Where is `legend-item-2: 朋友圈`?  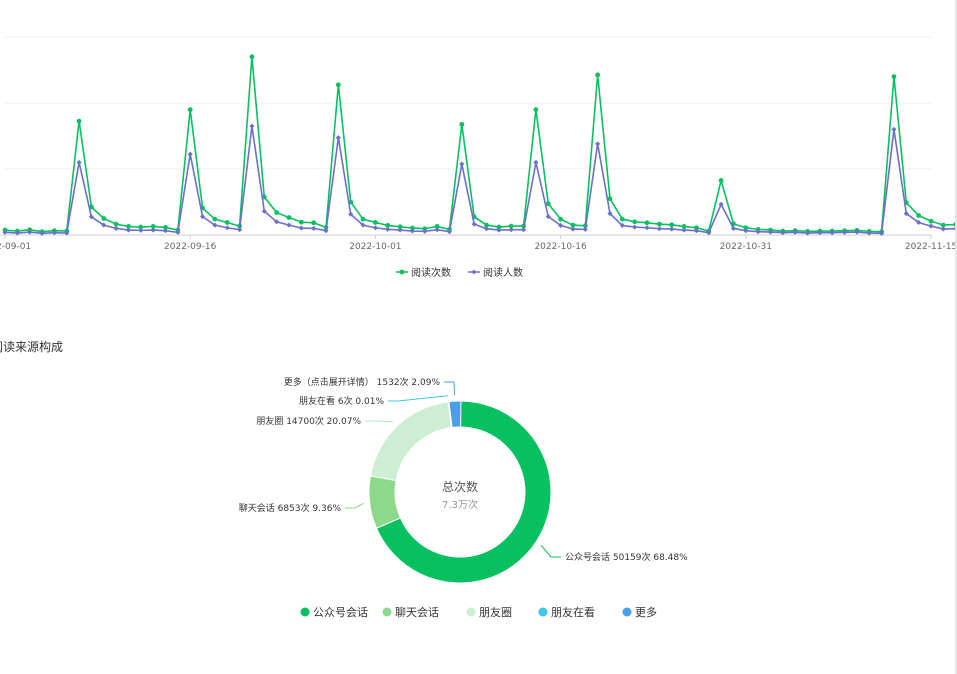
legend-item-2: 朋友圈 is located at coordinates (489, 612).